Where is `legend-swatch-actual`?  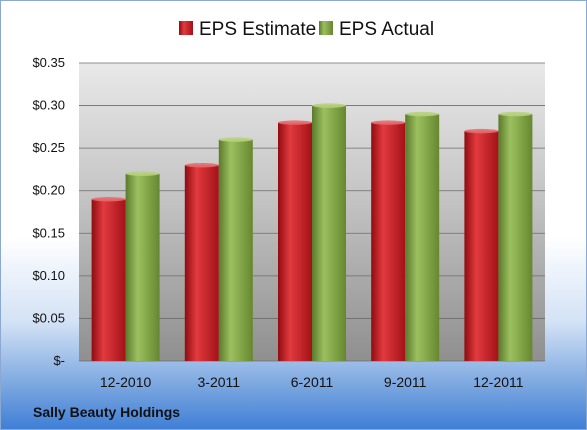 legend-swatch-actual is located at coordinates (326, 28).